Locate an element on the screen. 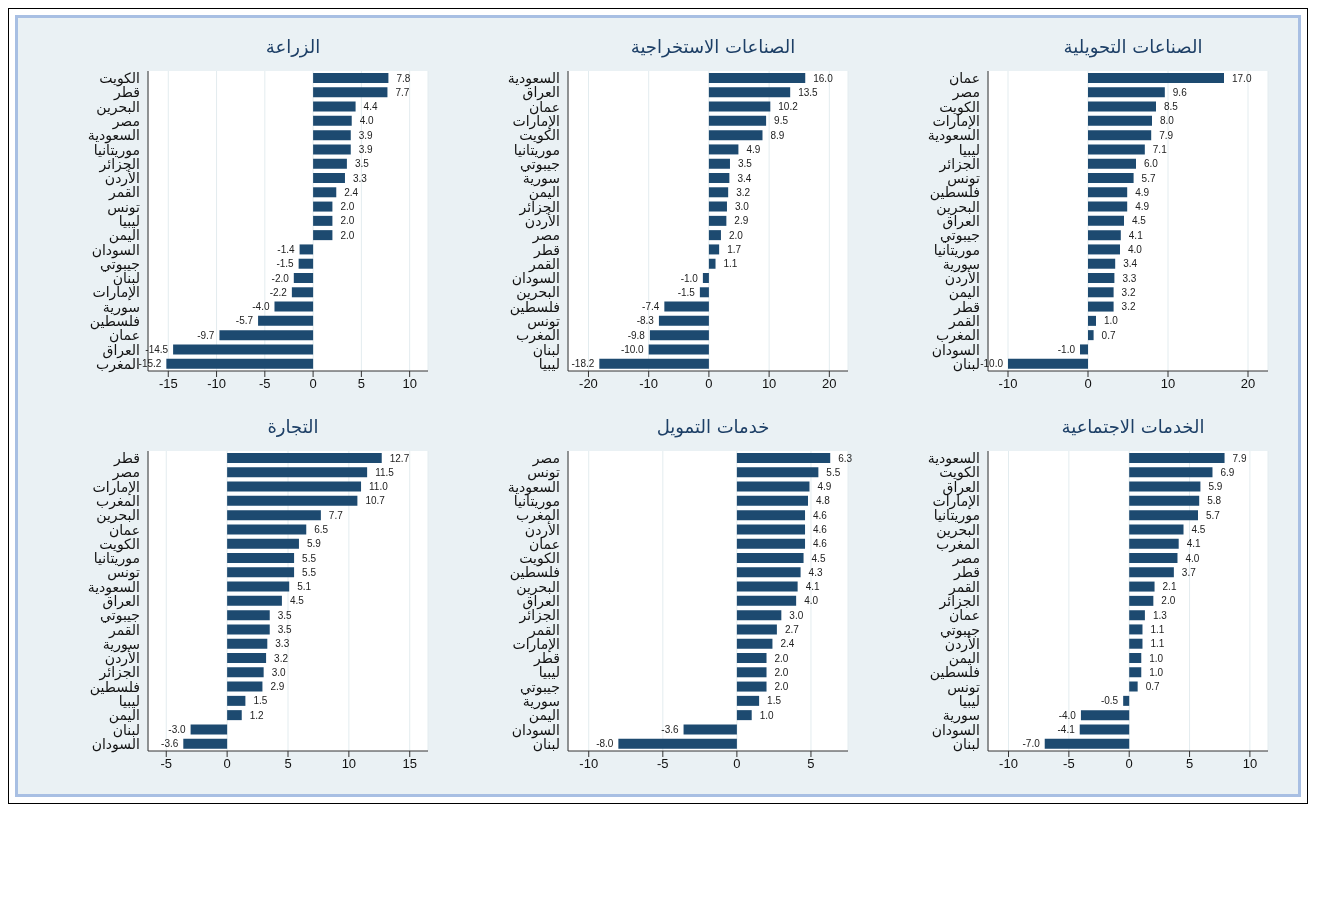 The width and height of the screenshot is (1338, 912). data-label: -1.0 is located at coordinates (1066, 349).